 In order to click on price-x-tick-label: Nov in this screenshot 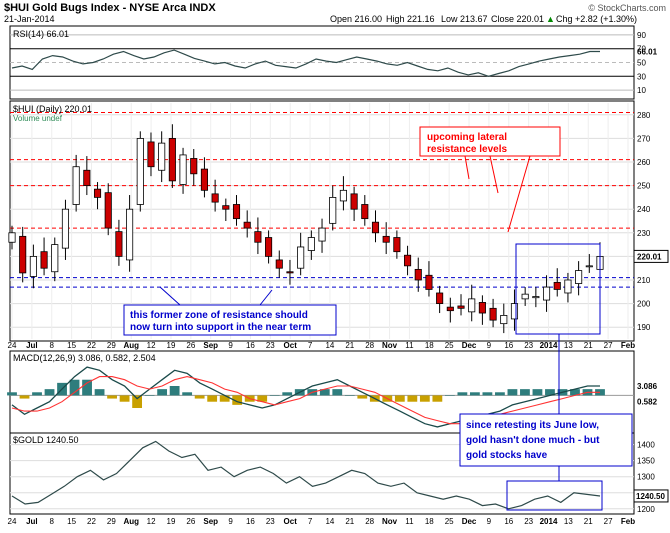, I will do `click(390, 345)`.